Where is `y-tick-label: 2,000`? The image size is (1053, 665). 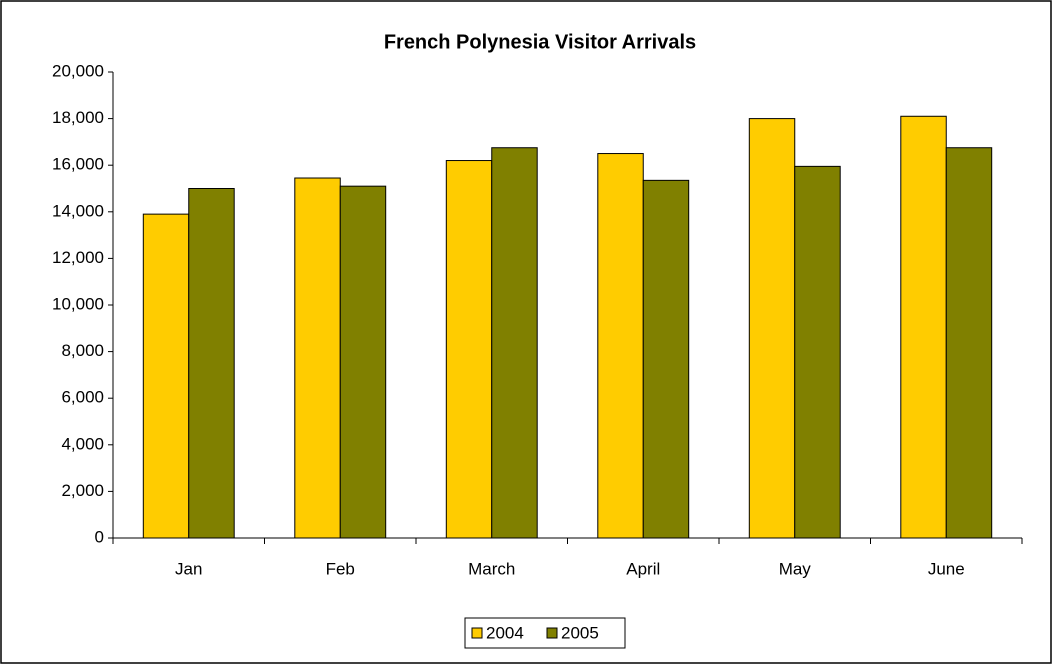
y-tick-label: 2,000 is located at coordinates (82, 490).